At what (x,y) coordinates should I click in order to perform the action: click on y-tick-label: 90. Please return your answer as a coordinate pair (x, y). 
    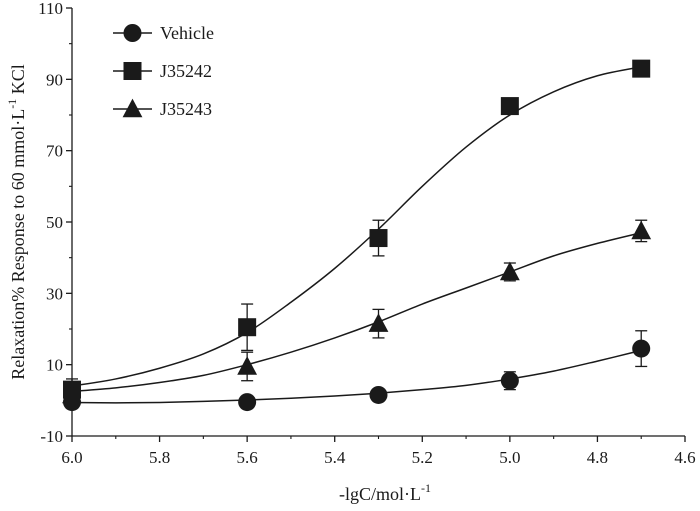
    Looking at the image, I should click on (54, 79).